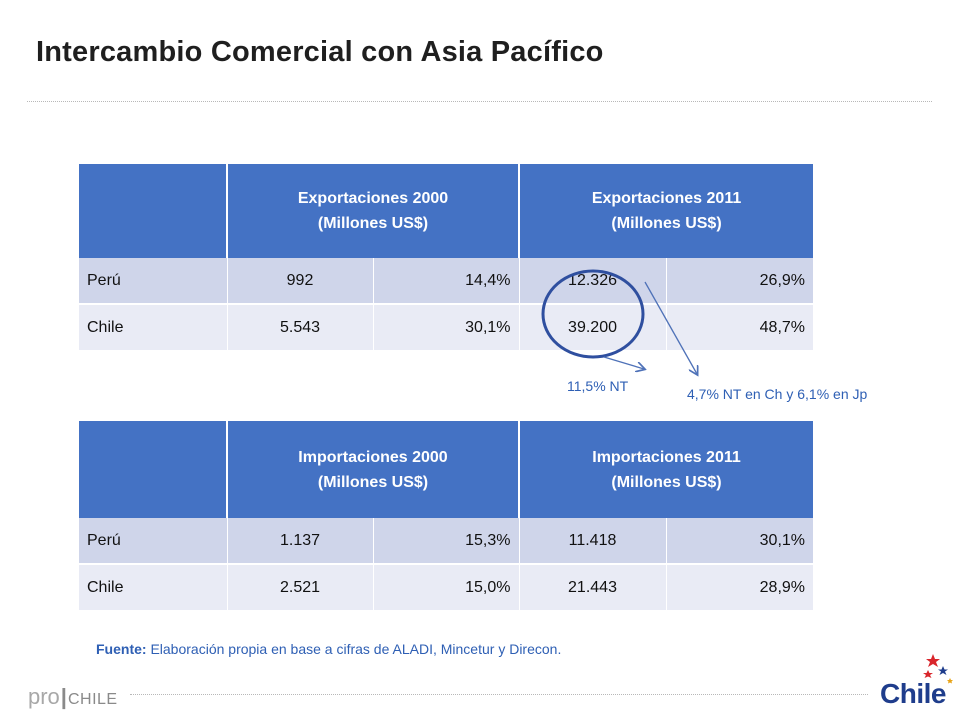  Describe the element at coordinates (666, 457) in the screenshot. I see `imports-header-2011-title: Importaciones 2011` at that location.